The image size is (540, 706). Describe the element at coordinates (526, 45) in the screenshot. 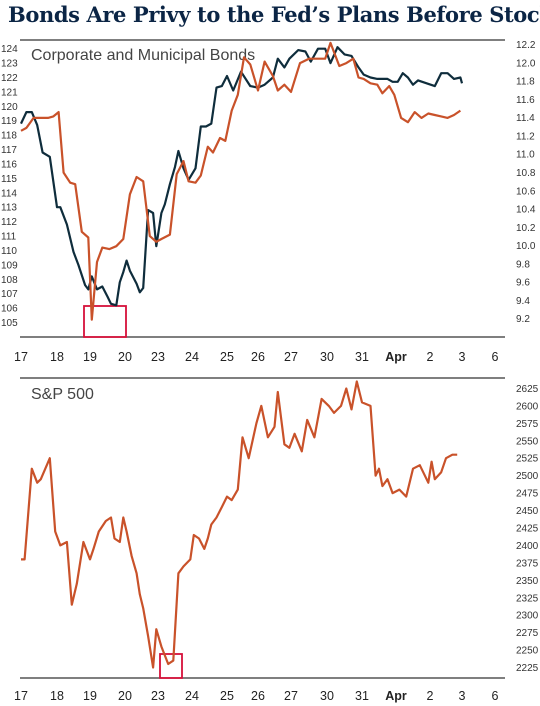

I see `y-right-tick-label: 12.2` at that location.